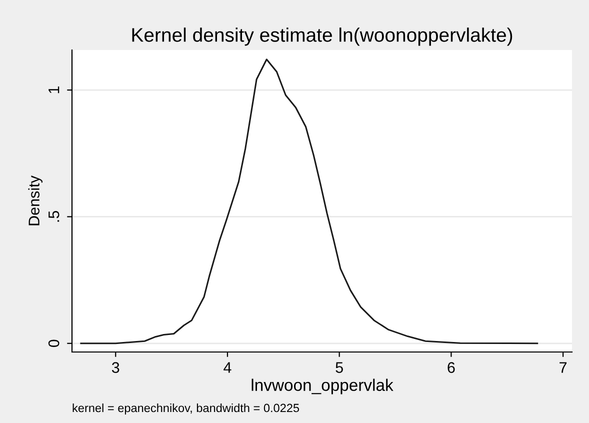 Image resolution: width=589 pixels, height=423 pixels. Describe the element at coordinates (322, 37) in the screenshot. I see `chart-title: Kernel density estimate ln(woonoppervlakte)` at that location.